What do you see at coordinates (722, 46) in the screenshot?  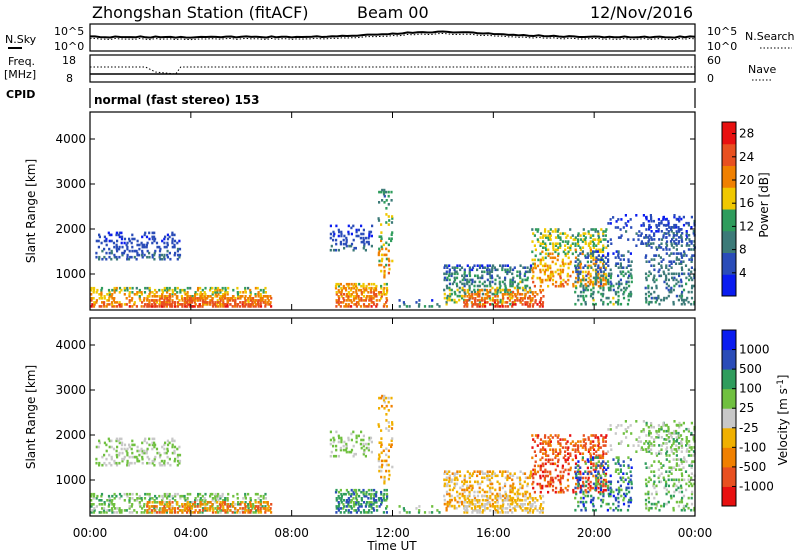 I see `noise-right-tick-bottom: 10^0` at bounding box center [722, 46].